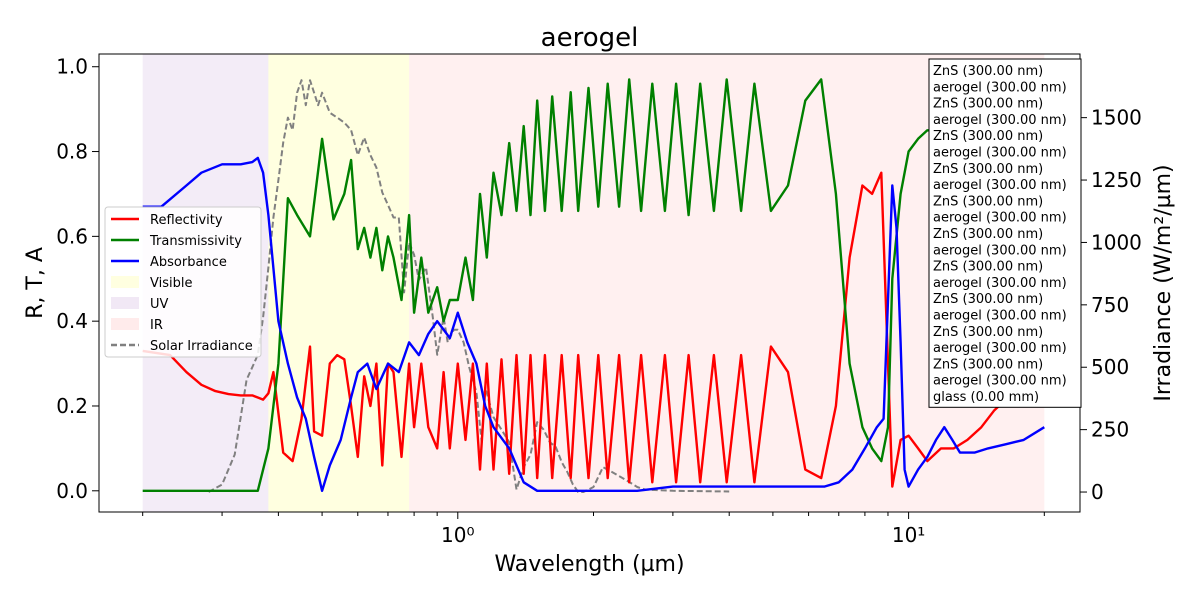 Image resolution: width=1200 pixels, height=600 pixels. What do you see at coordinates (1097, 492) in the screenshot?
I see `y2-tick-label: 0` at bounding box center [1097, 492].